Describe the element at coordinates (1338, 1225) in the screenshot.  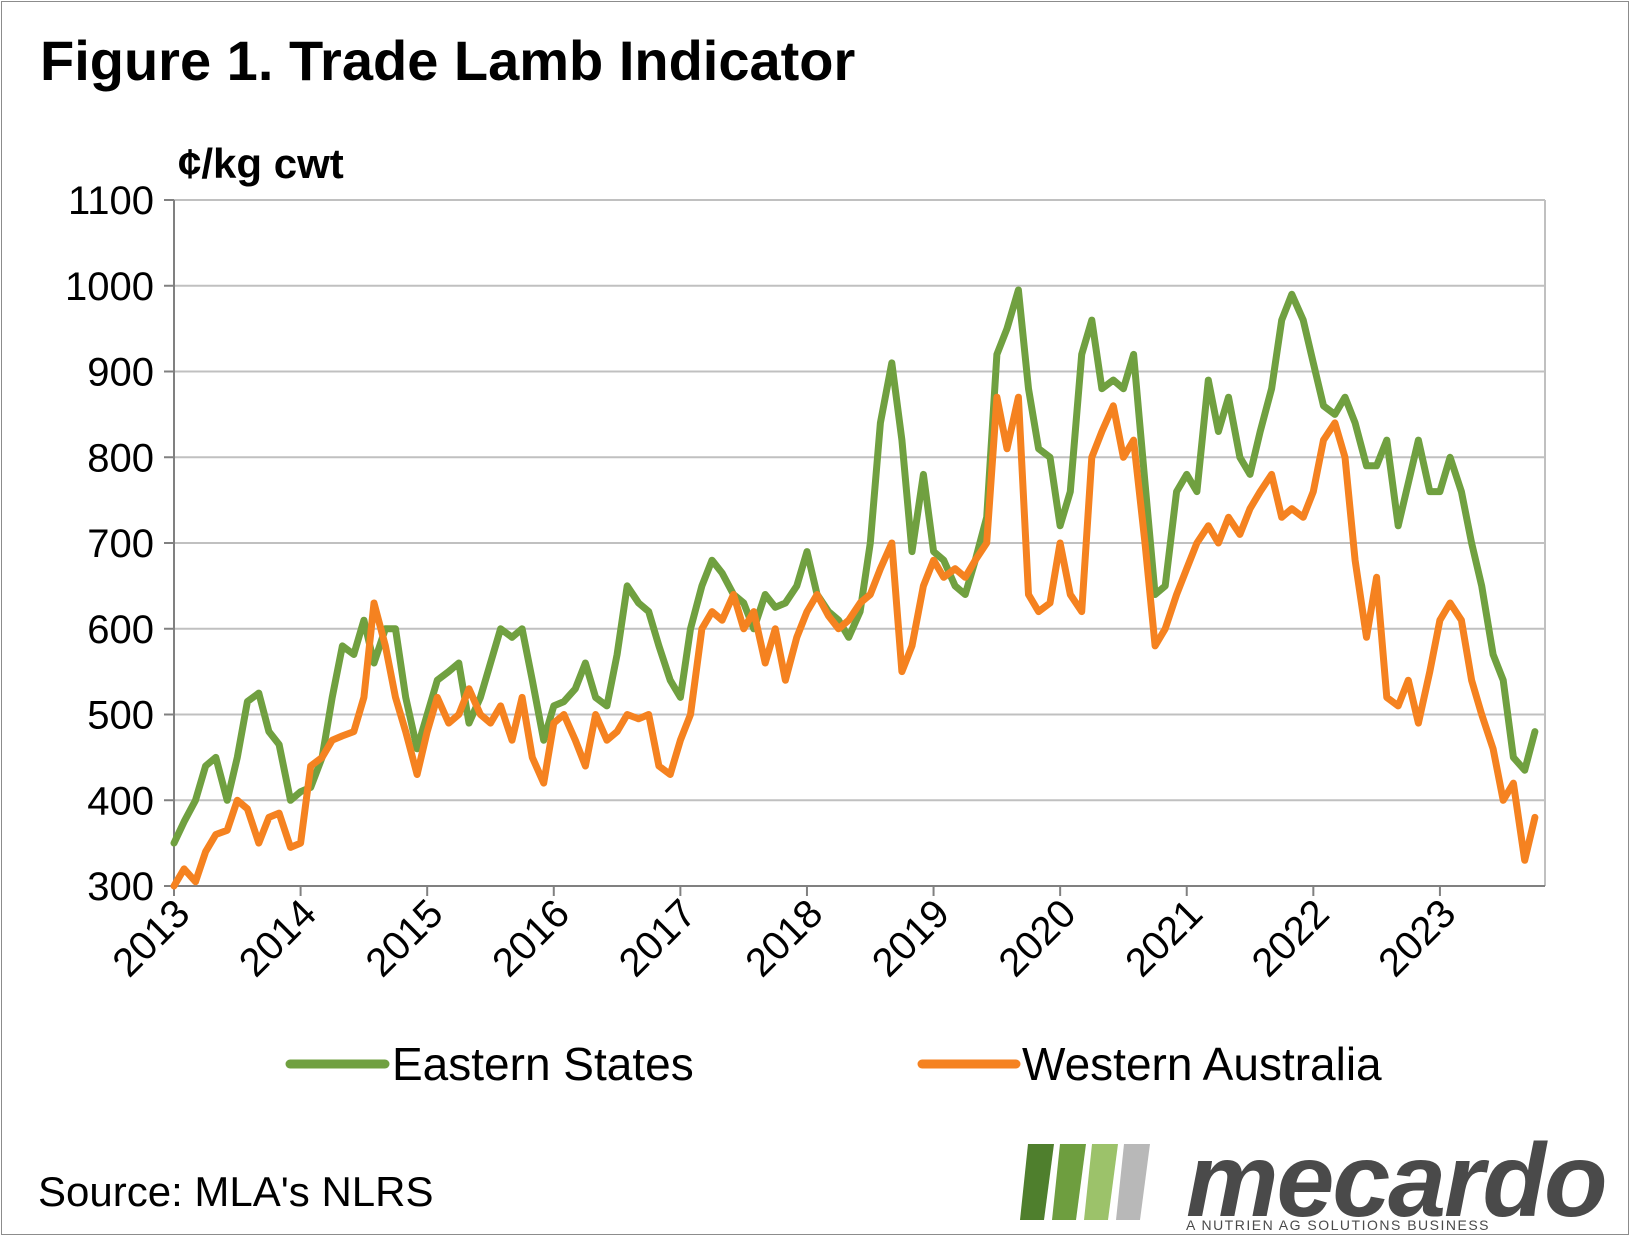
I see `mecardo-logo-tagline: A NUTRIEN AG SOLUTIONS BUSINESS` at that location.